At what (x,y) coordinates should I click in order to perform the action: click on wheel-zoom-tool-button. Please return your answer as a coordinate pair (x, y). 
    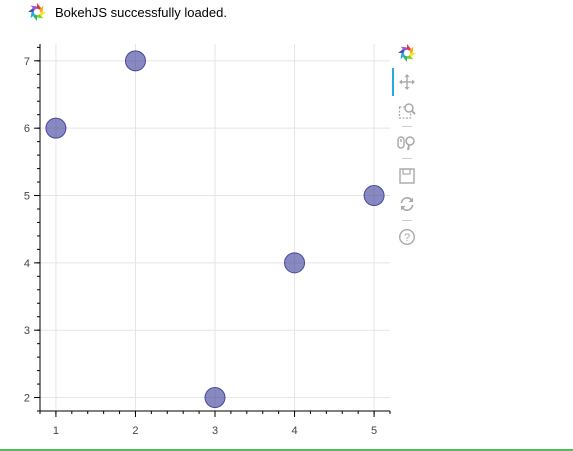
    Looking at the image, I should click on (407, 143).